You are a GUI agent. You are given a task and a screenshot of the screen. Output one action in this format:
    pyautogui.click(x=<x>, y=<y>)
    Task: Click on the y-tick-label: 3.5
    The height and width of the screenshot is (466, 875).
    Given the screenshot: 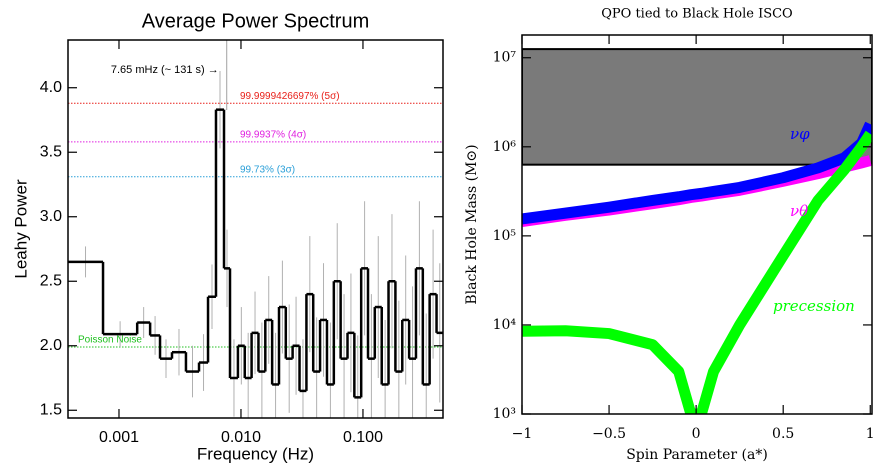 What is the action you would take?
    pyautogui.click(x=51, y=151)
    